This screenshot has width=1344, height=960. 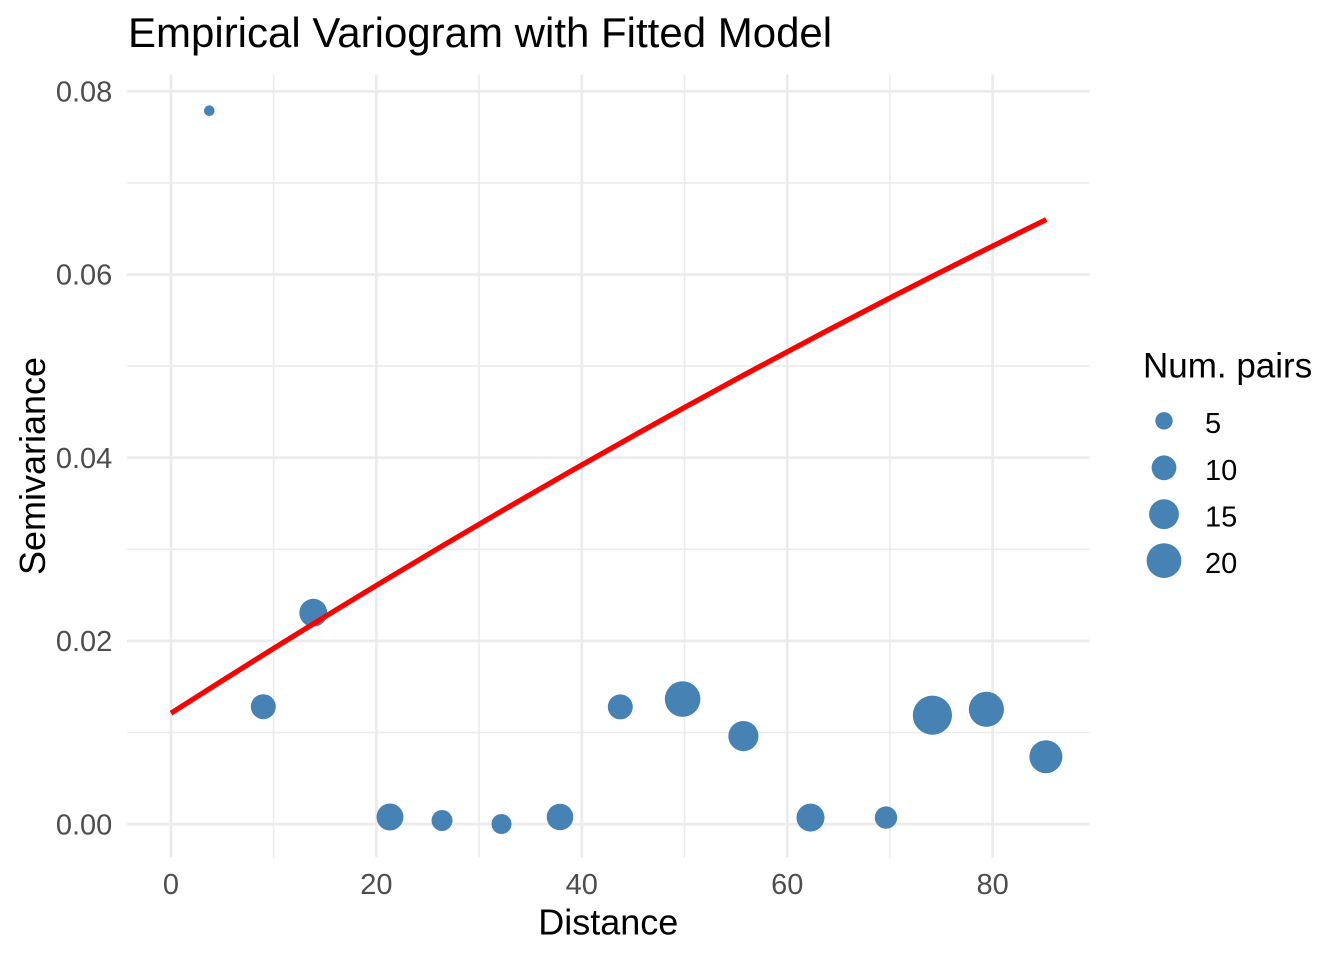 I want to click on svg-text: Distance, so click(x=608, y=922).